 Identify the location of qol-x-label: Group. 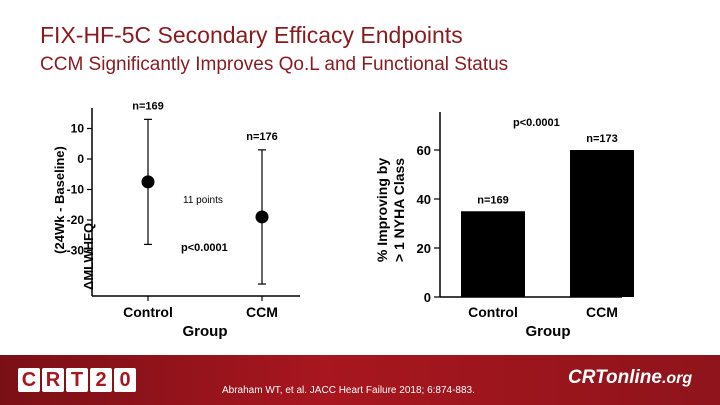
(205, 331).